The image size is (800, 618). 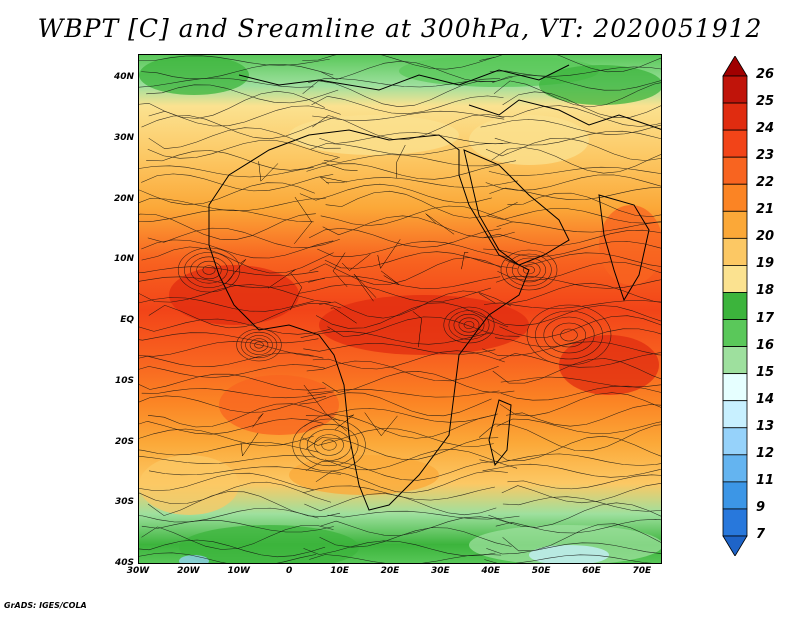 I want to click on colorbar-tick-label: 12, so click(x=765, y=453).